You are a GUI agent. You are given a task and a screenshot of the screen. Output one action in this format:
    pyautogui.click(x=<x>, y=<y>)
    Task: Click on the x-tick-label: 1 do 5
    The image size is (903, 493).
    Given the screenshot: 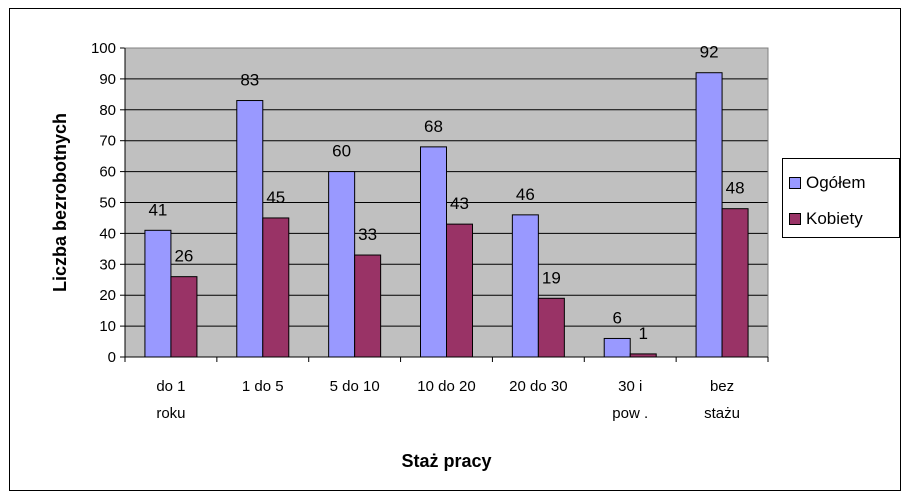 What is the action you would take?
    pyautogui.click(x=263, y=386)
    